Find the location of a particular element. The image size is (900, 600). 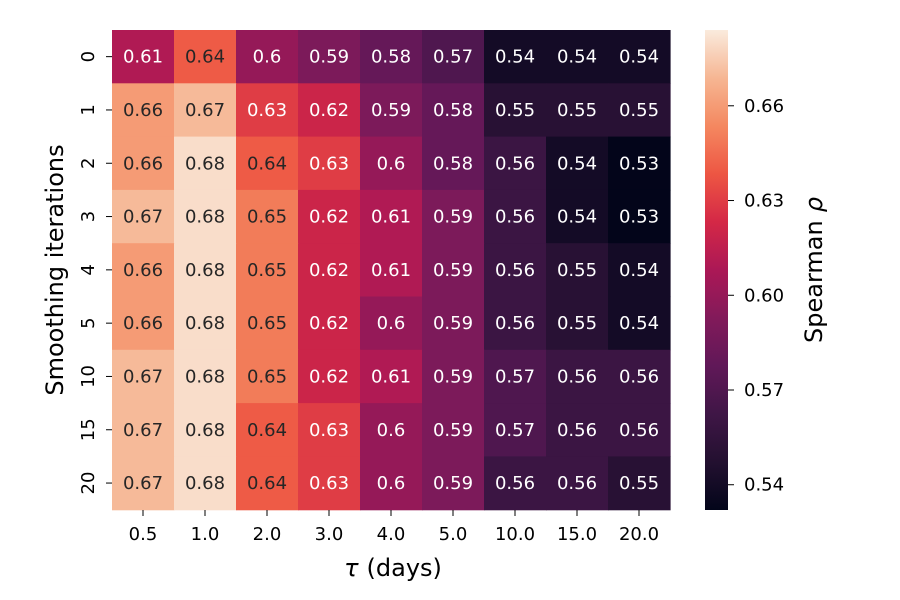

x-axis-label: τ (days) is located at coordinates (393, 568).